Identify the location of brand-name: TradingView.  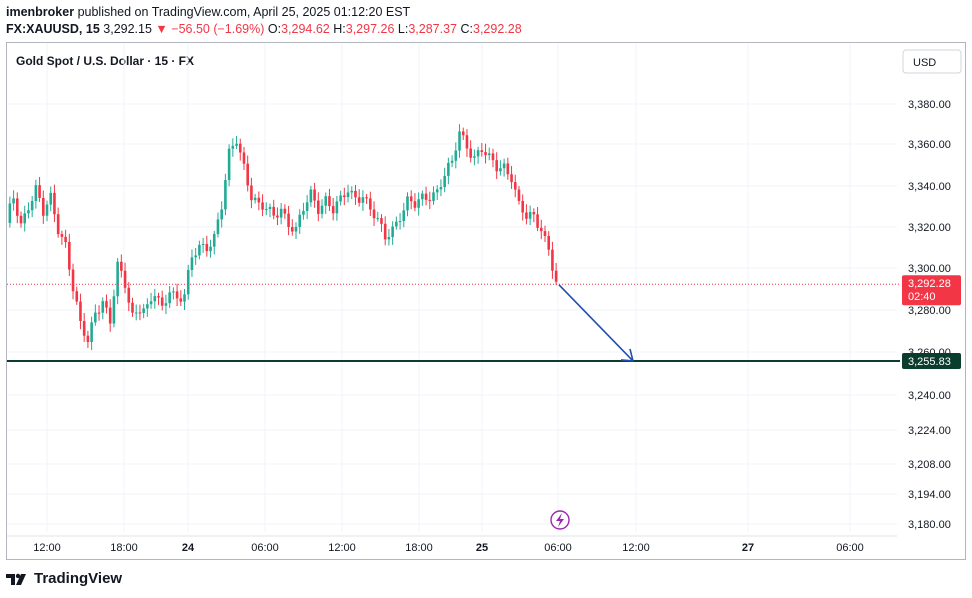
(78, 578).